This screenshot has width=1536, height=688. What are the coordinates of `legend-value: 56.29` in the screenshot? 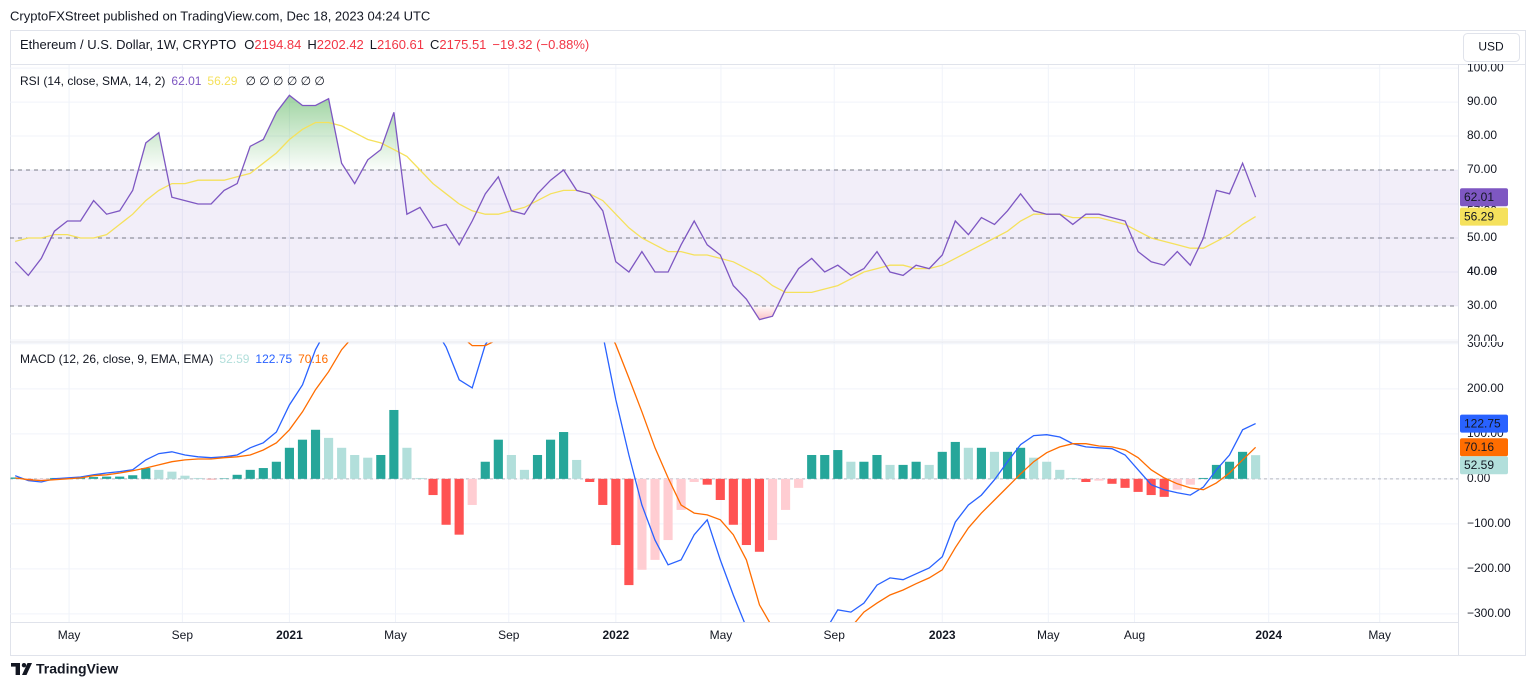 It's located at (222, 81).